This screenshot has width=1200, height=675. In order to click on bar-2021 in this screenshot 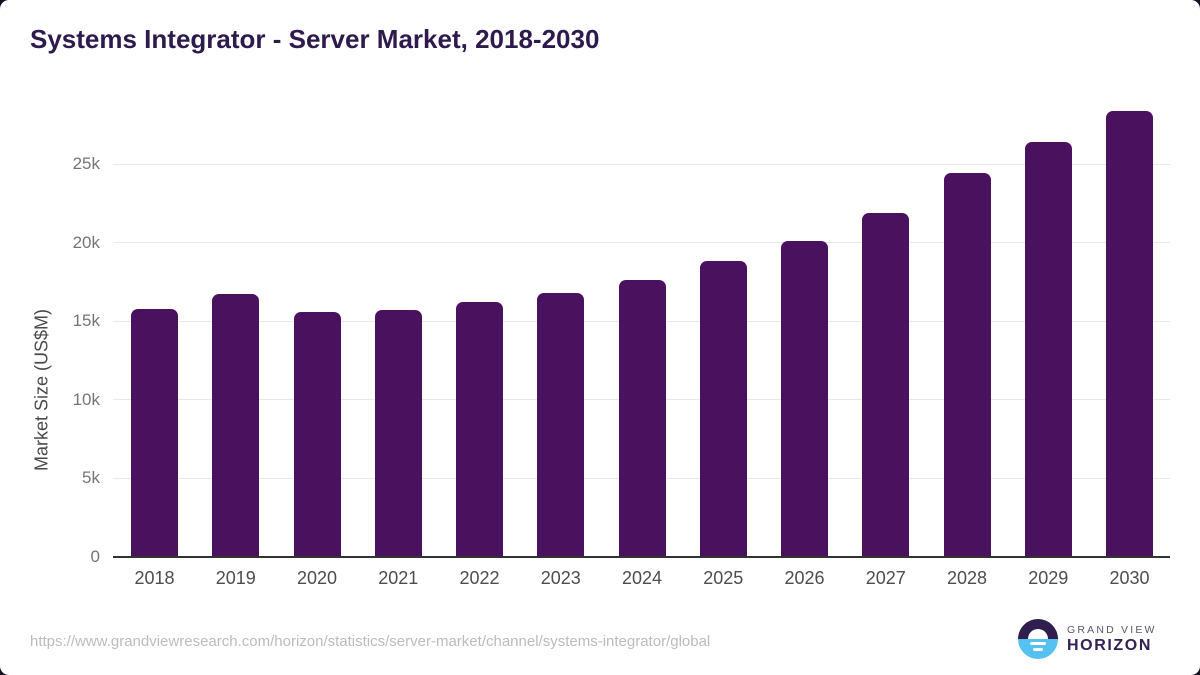, I will do `click(398, 433)`.